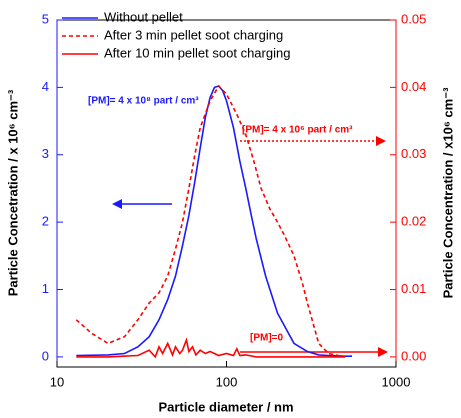 Image resolution: width=461 pixels, height=418 pixels. I want to click on y-tick-label: 1, so click(45, 288).